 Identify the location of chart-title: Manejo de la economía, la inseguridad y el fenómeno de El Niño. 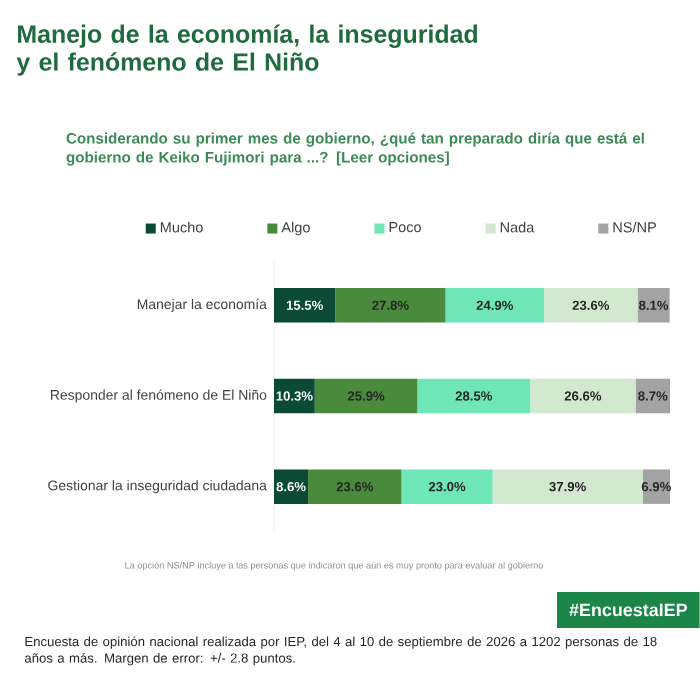
(247, 50).